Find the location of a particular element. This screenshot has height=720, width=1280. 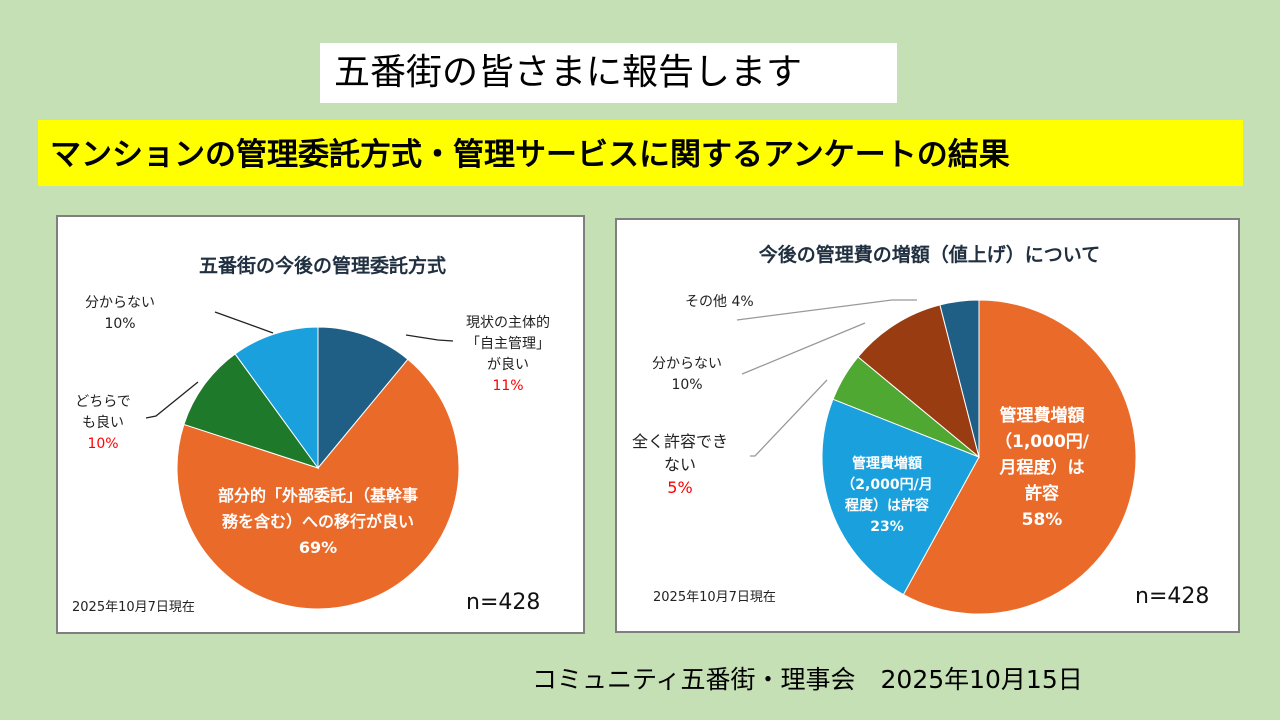

slice-label-1000yen: 管理費増額 （1,000円/ 月程度）は 許容 58% is located at coordinates (1042, 468).